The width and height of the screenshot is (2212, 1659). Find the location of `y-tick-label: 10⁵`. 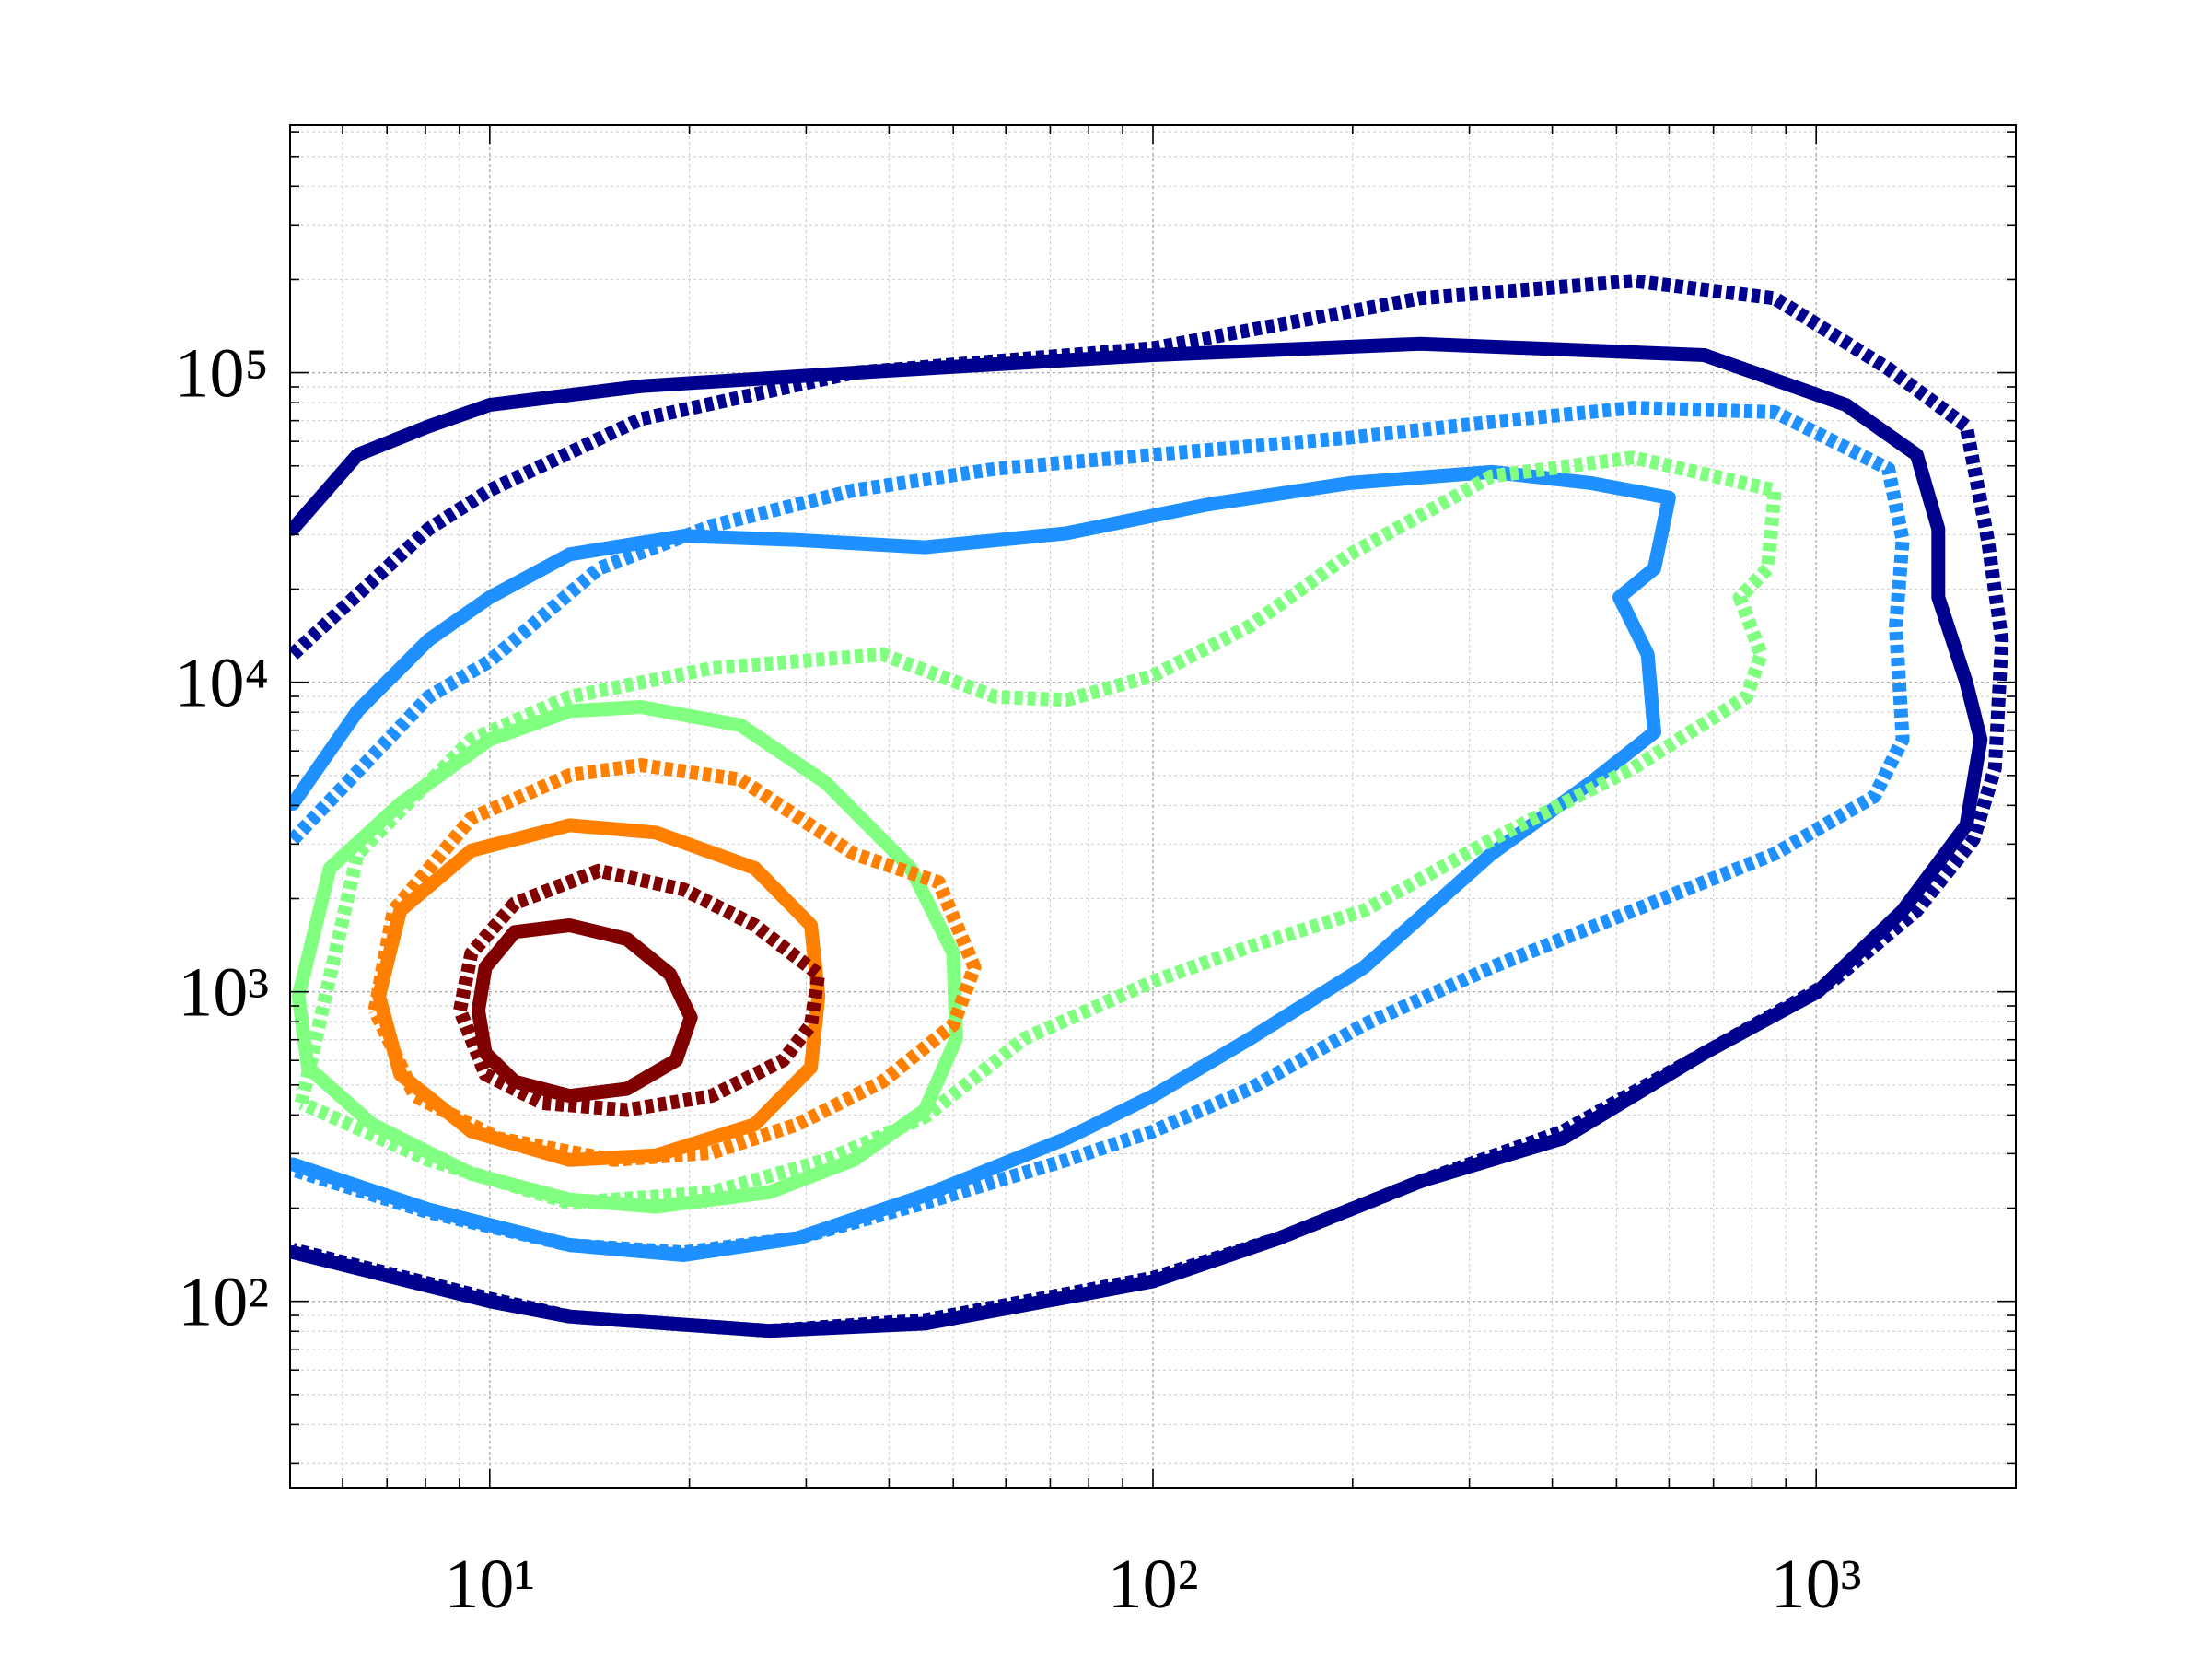

y-tick-label: 10⁵ is located at coordinates (223, 374).